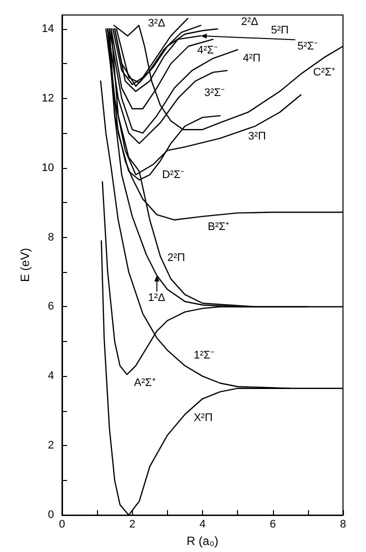 Image resolution: width=366 pixels, height=552 pixels. I want to click on annotation: 3²Π, so click(257, 136).